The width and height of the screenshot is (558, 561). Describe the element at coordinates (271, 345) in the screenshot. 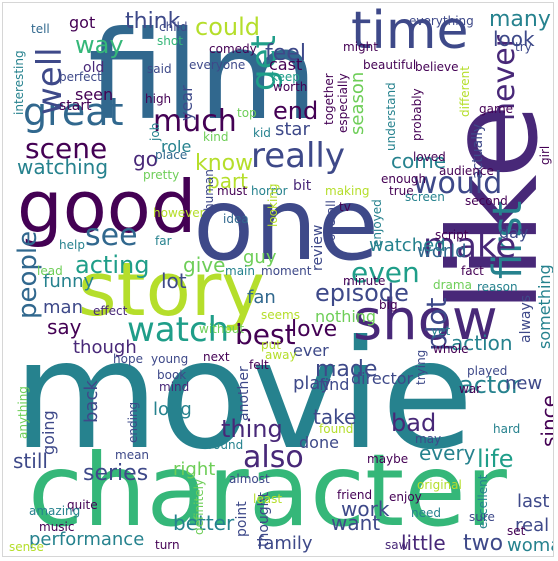

I see `word-put: put` at that location.